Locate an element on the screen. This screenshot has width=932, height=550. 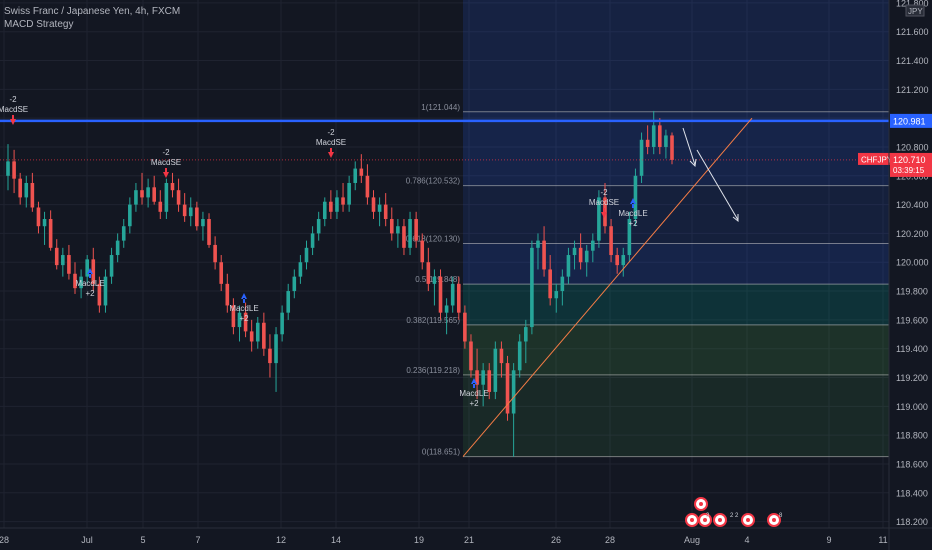
event-count: 8 is located at coordinates (781, 516).